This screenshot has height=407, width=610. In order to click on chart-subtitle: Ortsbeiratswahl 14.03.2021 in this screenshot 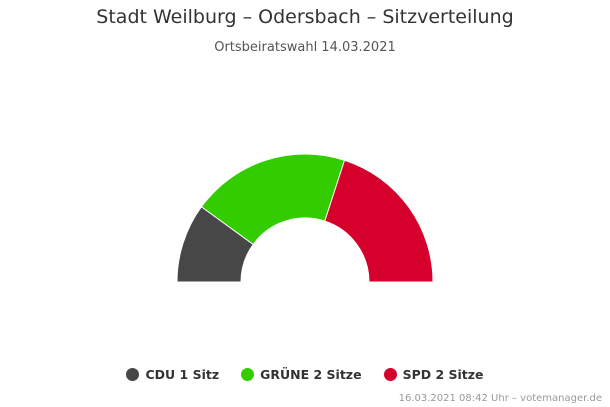, I will do `click(305, 47)`.